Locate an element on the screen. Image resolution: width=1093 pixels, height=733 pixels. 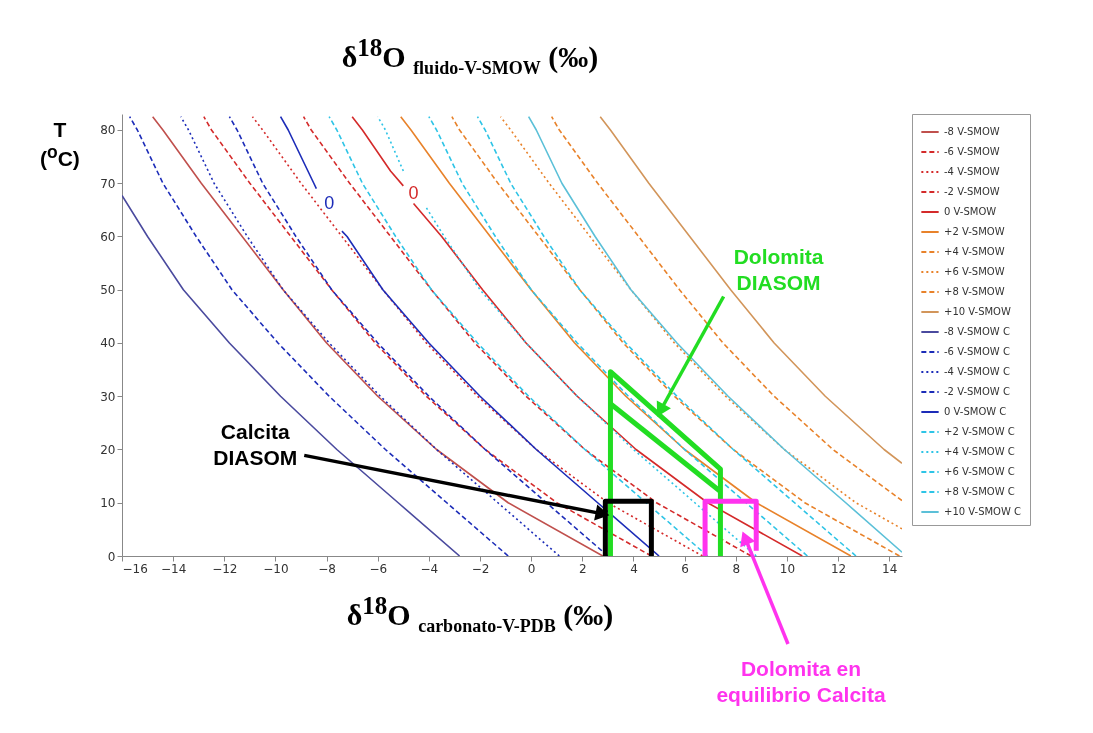
y-tick-label: 70 is located at coordinates (108, 183).